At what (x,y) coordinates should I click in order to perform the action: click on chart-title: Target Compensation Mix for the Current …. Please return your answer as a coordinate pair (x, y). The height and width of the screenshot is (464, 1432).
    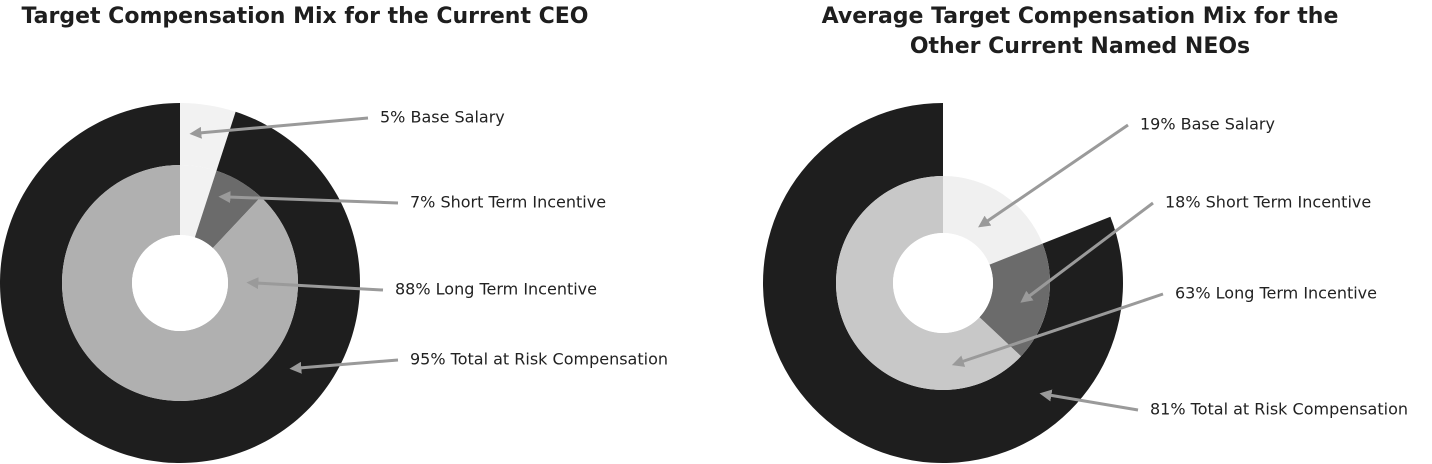
    Looking at the image, I should click on (305, 16).